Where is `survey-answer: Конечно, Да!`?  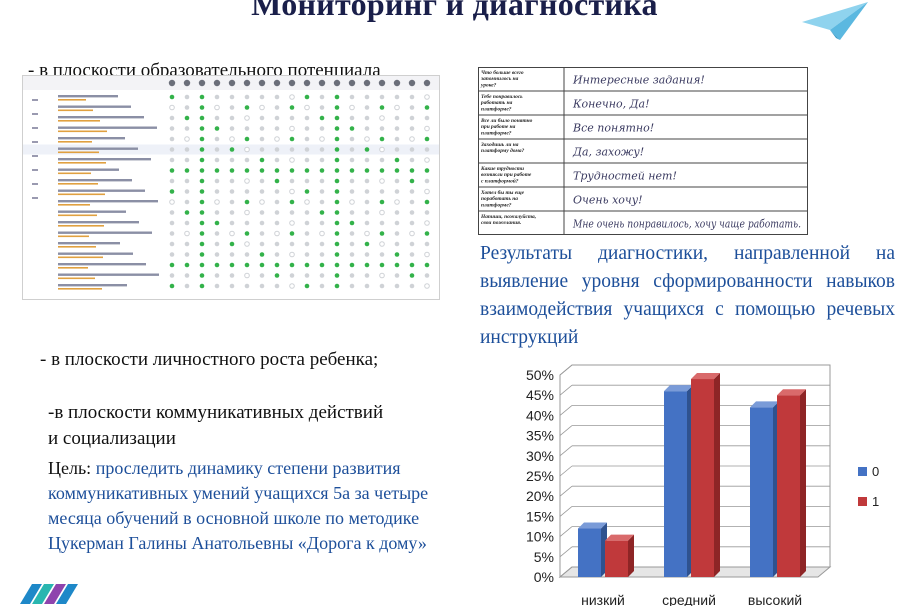 survey-answer: Конечно, Да! is located at coordinates (611, 103).